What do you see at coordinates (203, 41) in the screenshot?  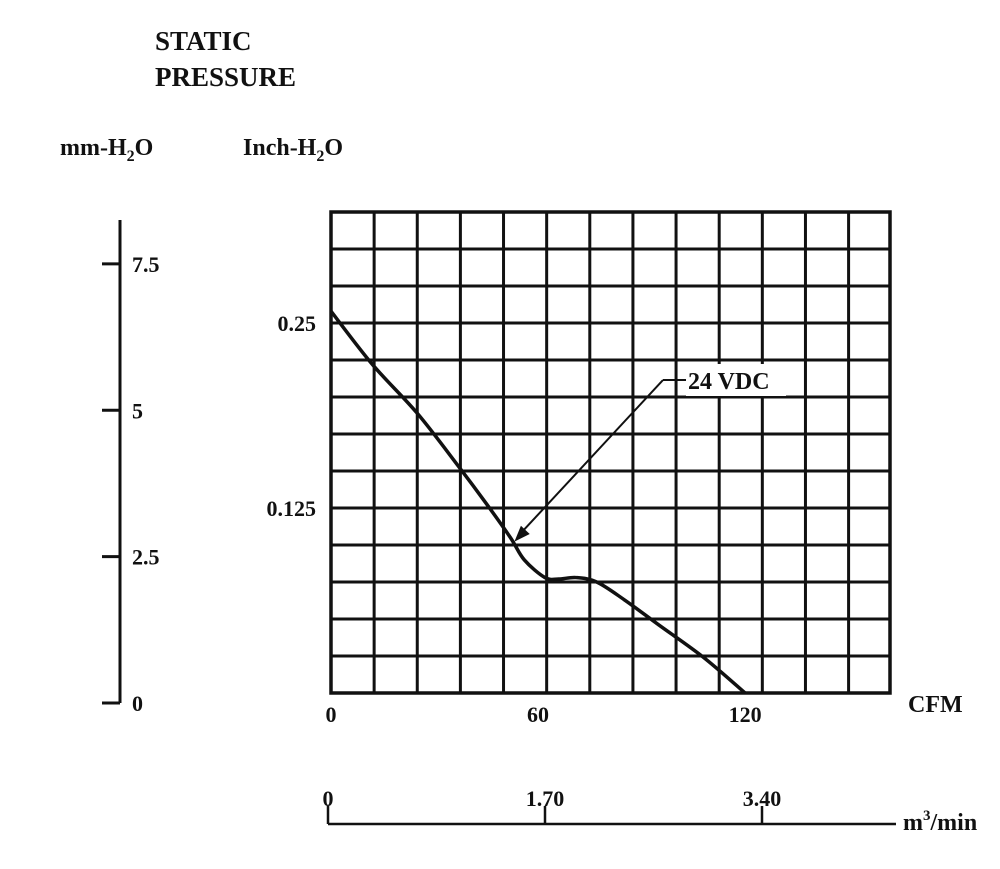 I see `chart-title-line-1: STATIC` at bounding box center [203, 41].